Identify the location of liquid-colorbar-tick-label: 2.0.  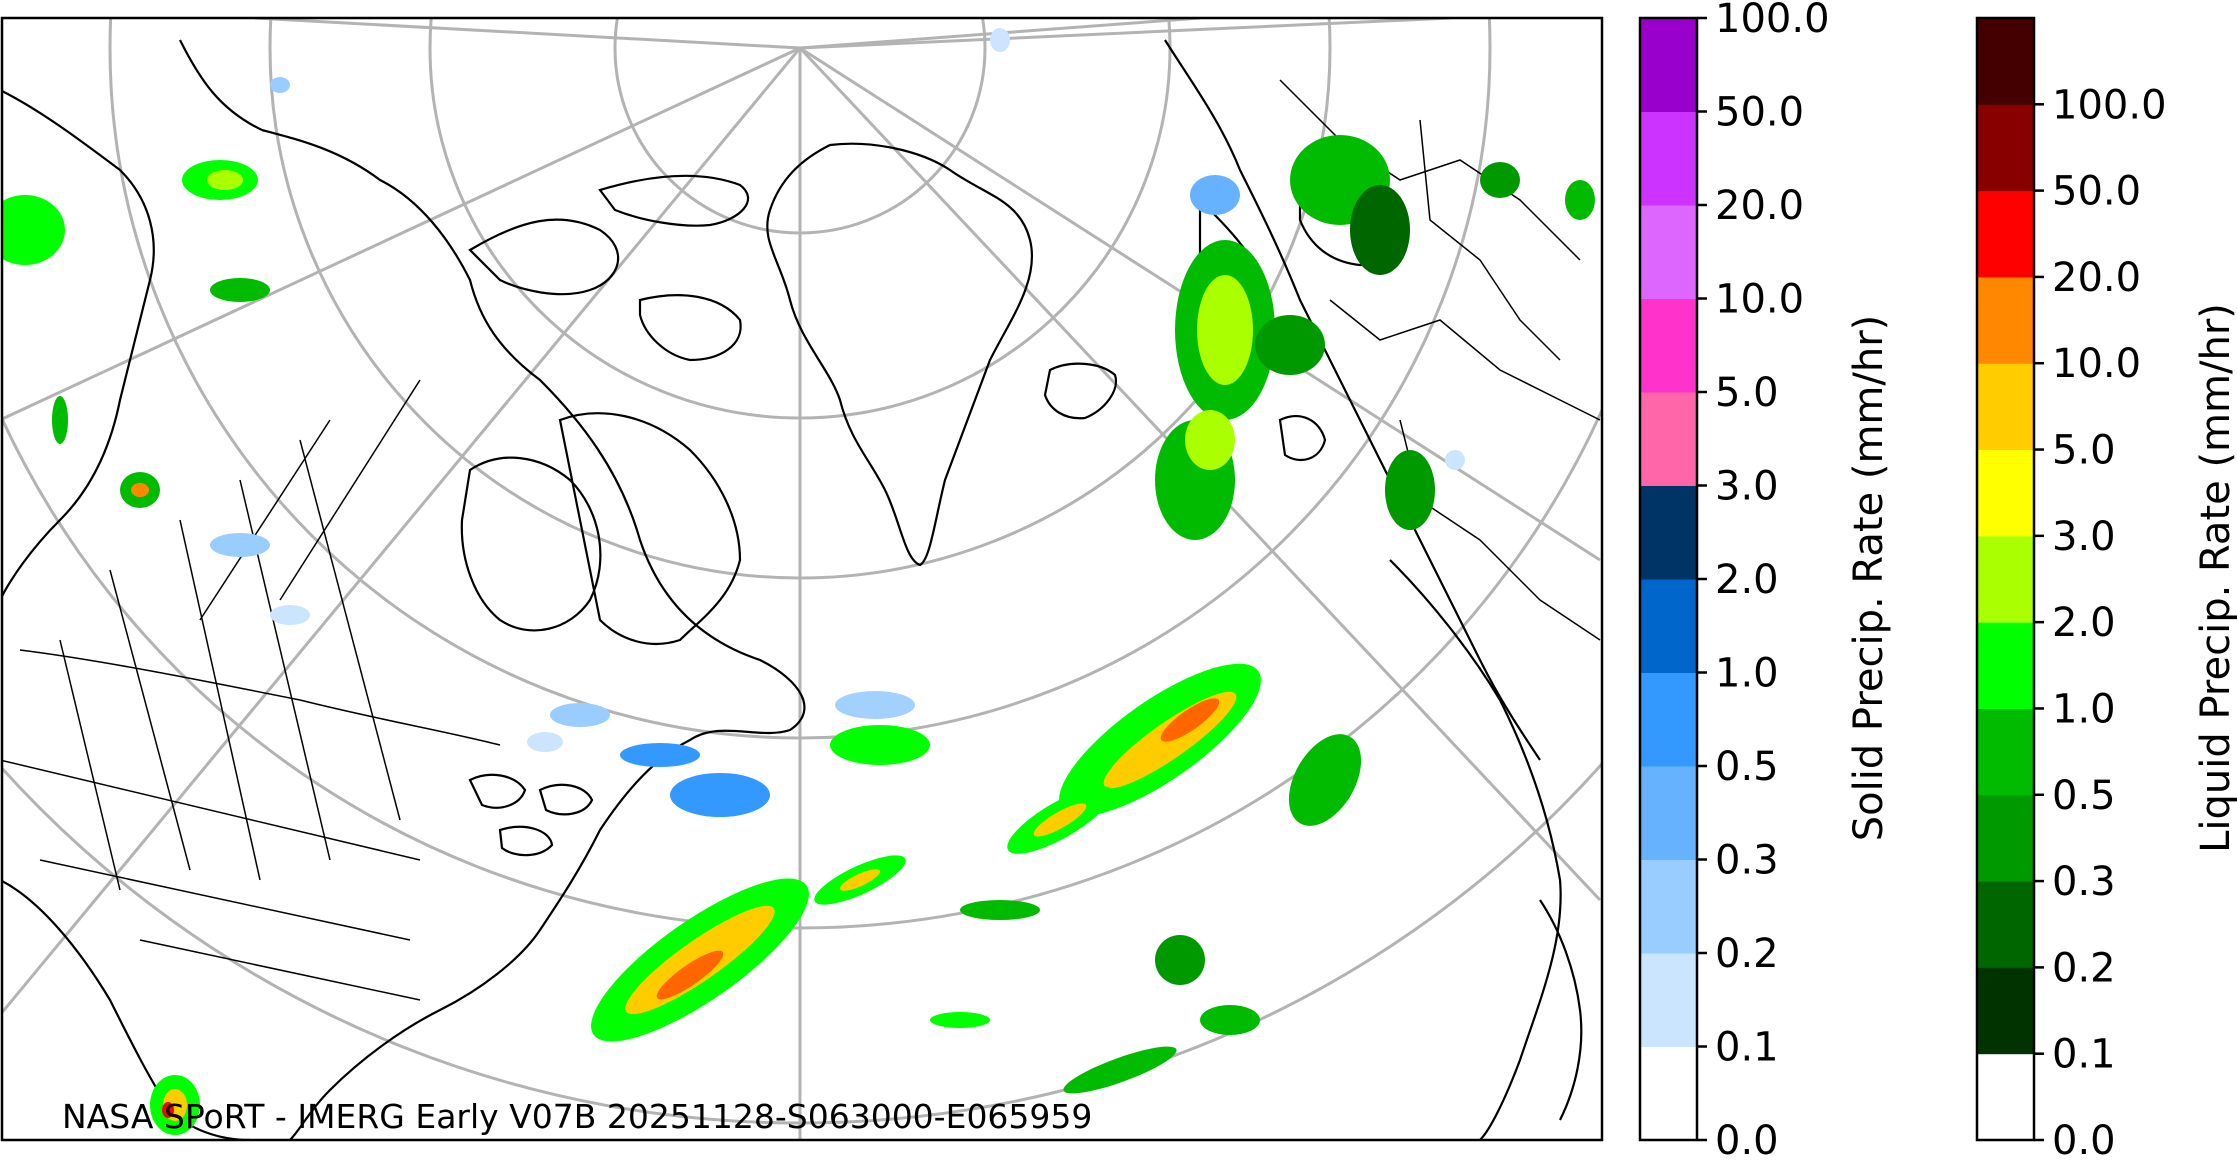
(2084, 623).